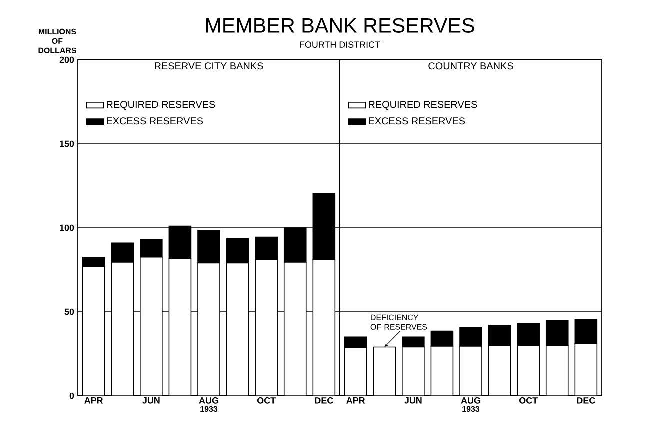 The image size is (653, 426). I want to click on y-tick-label: 0, so click(72, 396).